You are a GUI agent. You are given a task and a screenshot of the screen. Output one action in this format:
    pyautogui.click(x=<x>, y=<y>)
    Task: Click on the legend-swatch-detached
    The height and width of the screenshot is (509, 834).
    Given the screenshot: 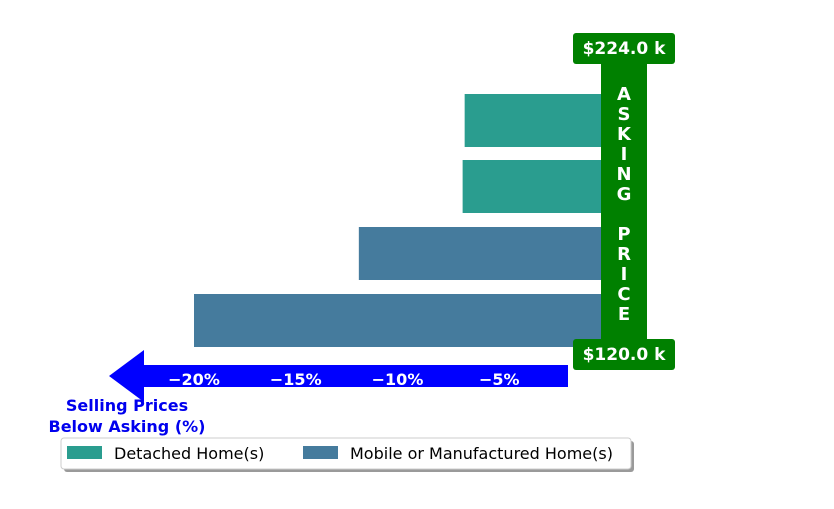 What is the action you would take?
    pyautogui.click(x=84, y=452)
    